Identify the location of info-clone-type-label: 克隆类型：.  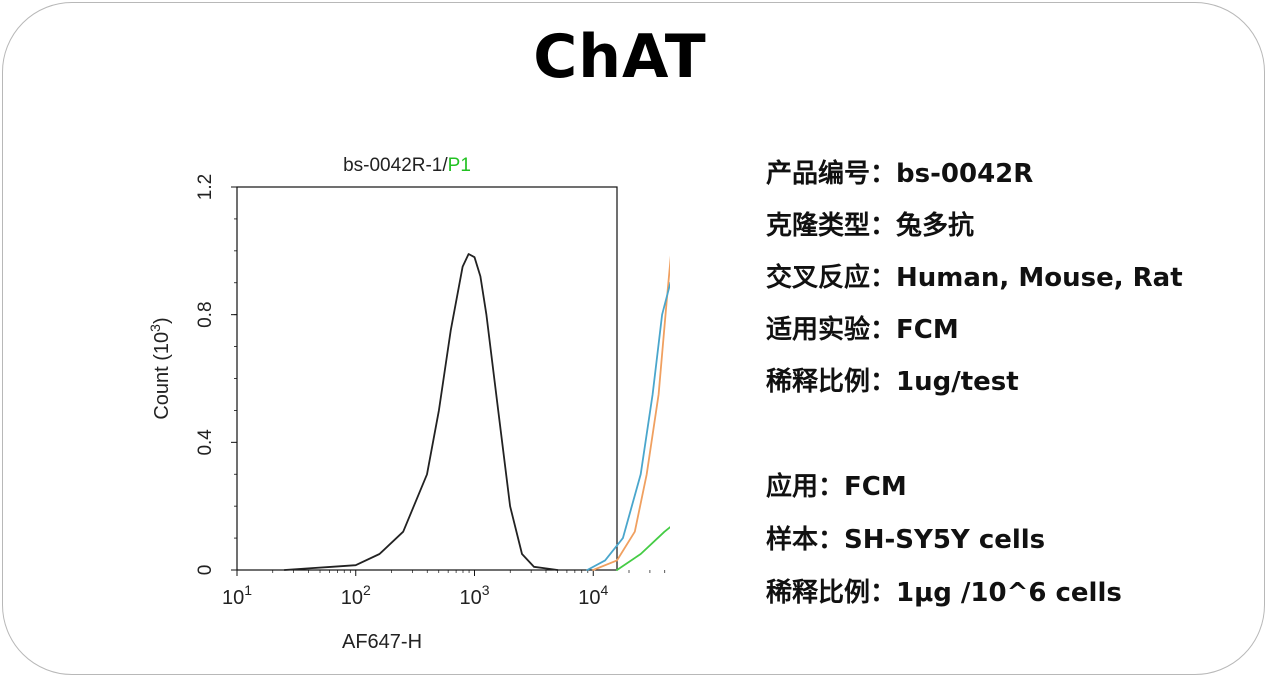
(831, 226).